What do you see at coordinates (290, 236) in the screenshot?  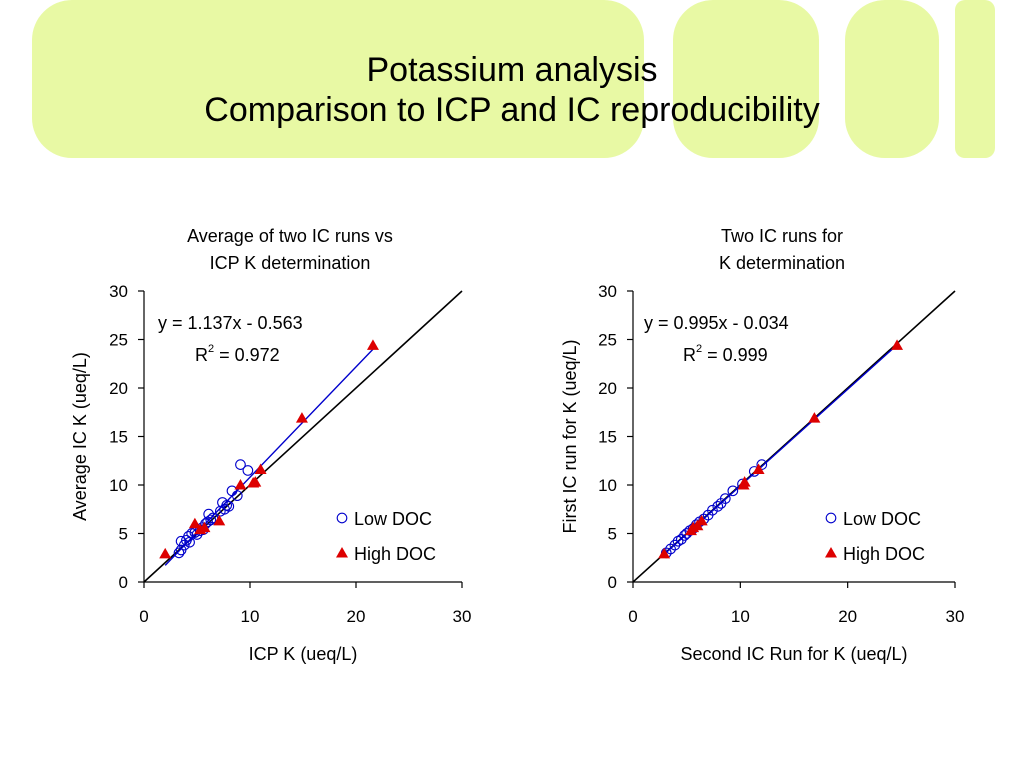 I see `chart-title-line-1: Average of two IC runs vs` at bounding box center [290, 236].